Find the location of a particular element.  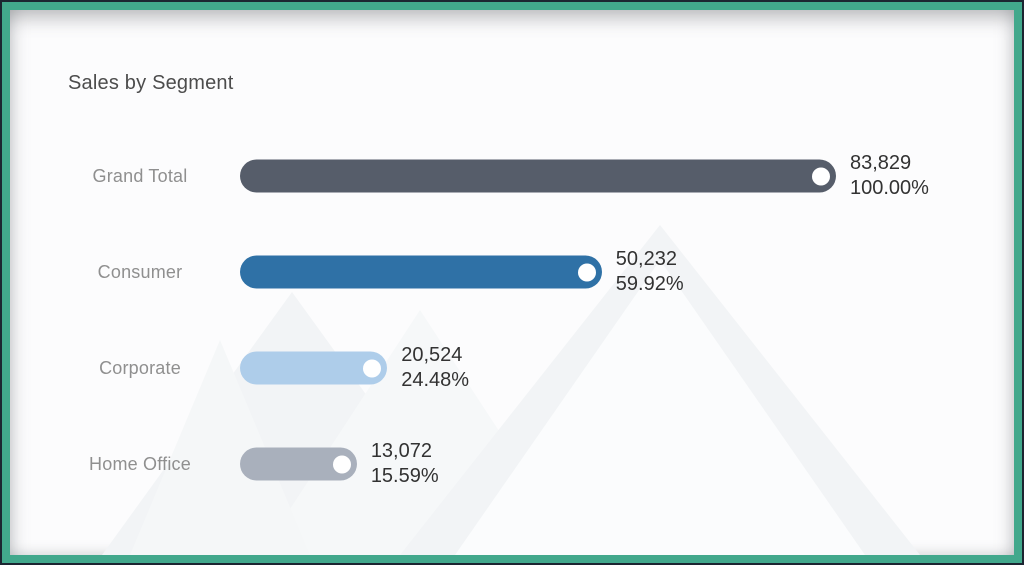

percent-label: 24.48% is located at coordinates (435, 380).